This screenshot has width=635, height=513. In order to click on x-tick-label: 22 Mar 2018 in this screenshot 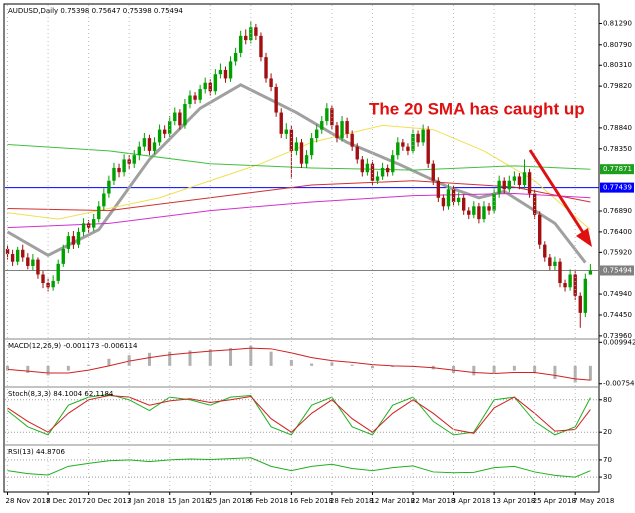, I will do `click(433, 501)`.